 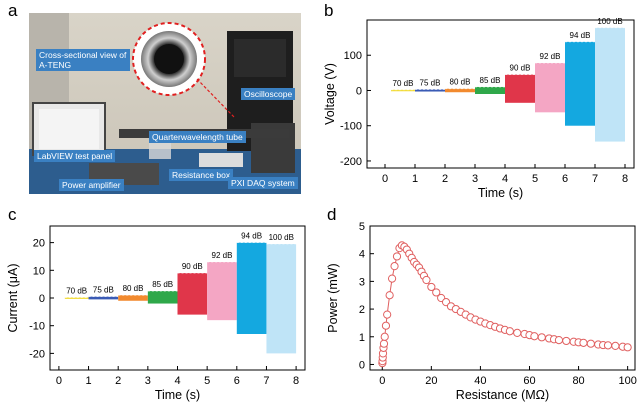 I want to click on label-power-amplifier: Power amplifier, so click(x=91, y=185).